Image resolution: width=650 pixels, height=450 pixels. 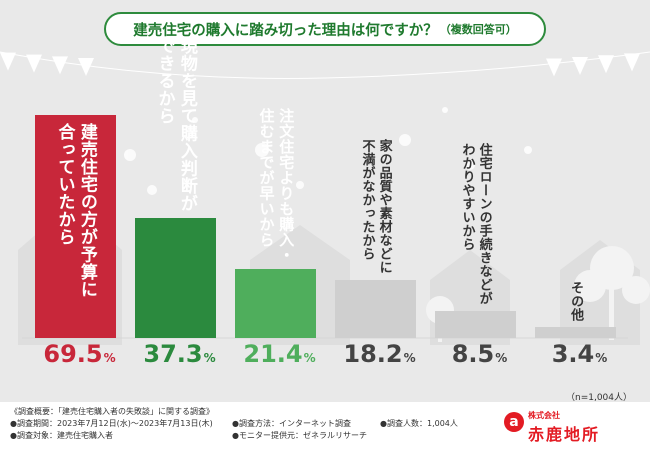 I want to click on survey-count: ●調査人数：1,004人, so click(x=419, y=423).